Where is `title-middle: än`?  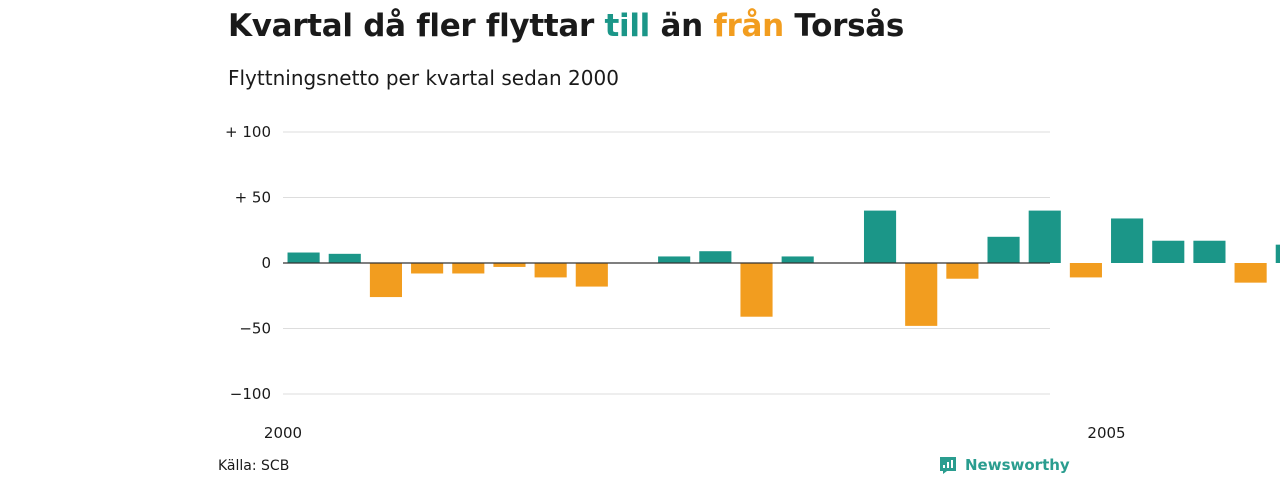 title-middle: än is located at coordinates (681, 26).